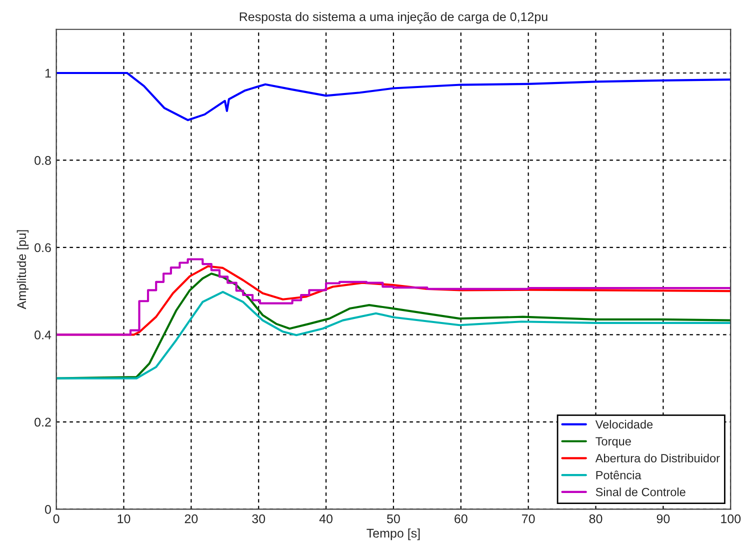 The width and height of the screenshot is (741, 544). Describe the element at coordinates (657, 458) in the screenshot. I see `legend-label: Abertura do Distribuidor` at that location.